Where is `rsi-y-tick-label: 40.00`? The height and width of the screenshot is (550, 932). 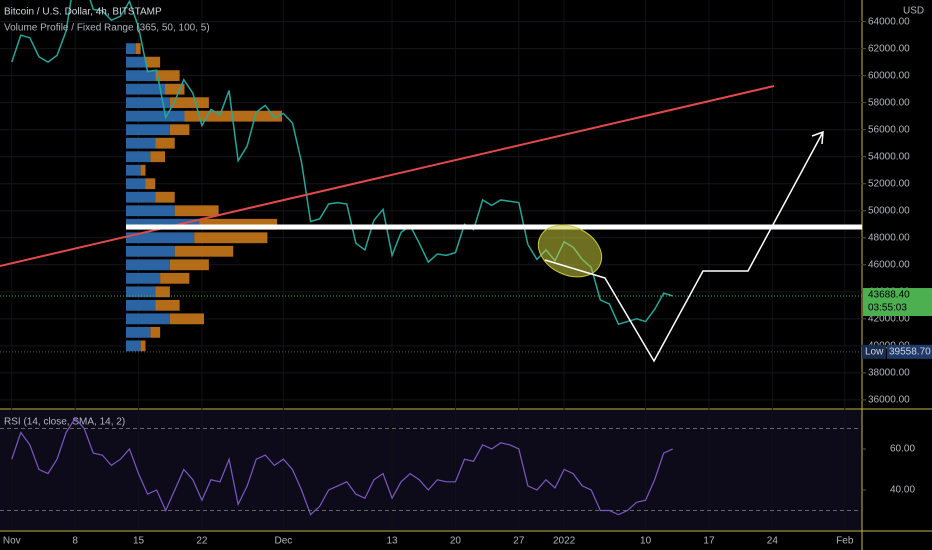 rsi-y-tick-label: 40.00 is located at coordinates (902, 490).